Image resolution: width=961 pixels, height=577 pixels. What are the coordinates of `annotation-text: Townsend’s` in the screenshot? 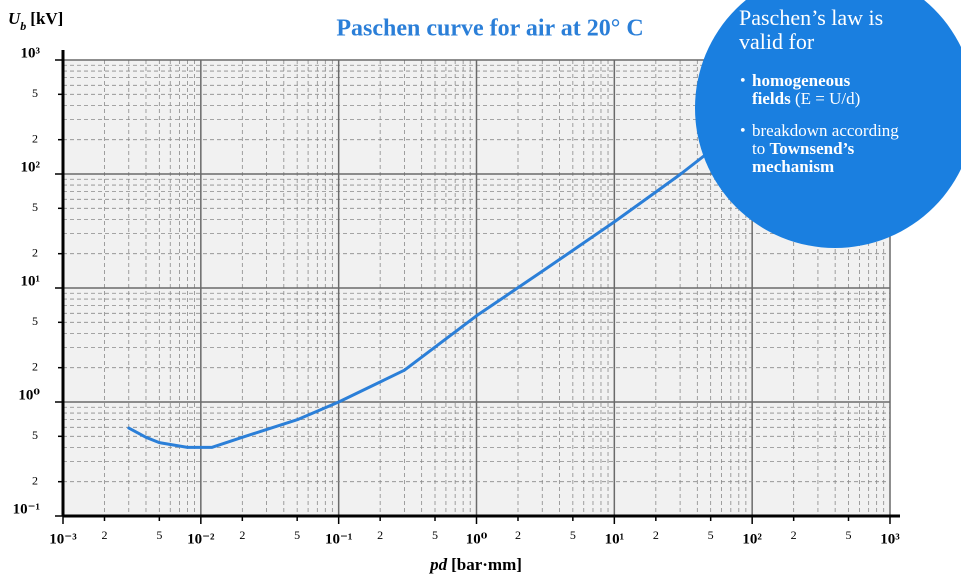 It's located at (811, 148).